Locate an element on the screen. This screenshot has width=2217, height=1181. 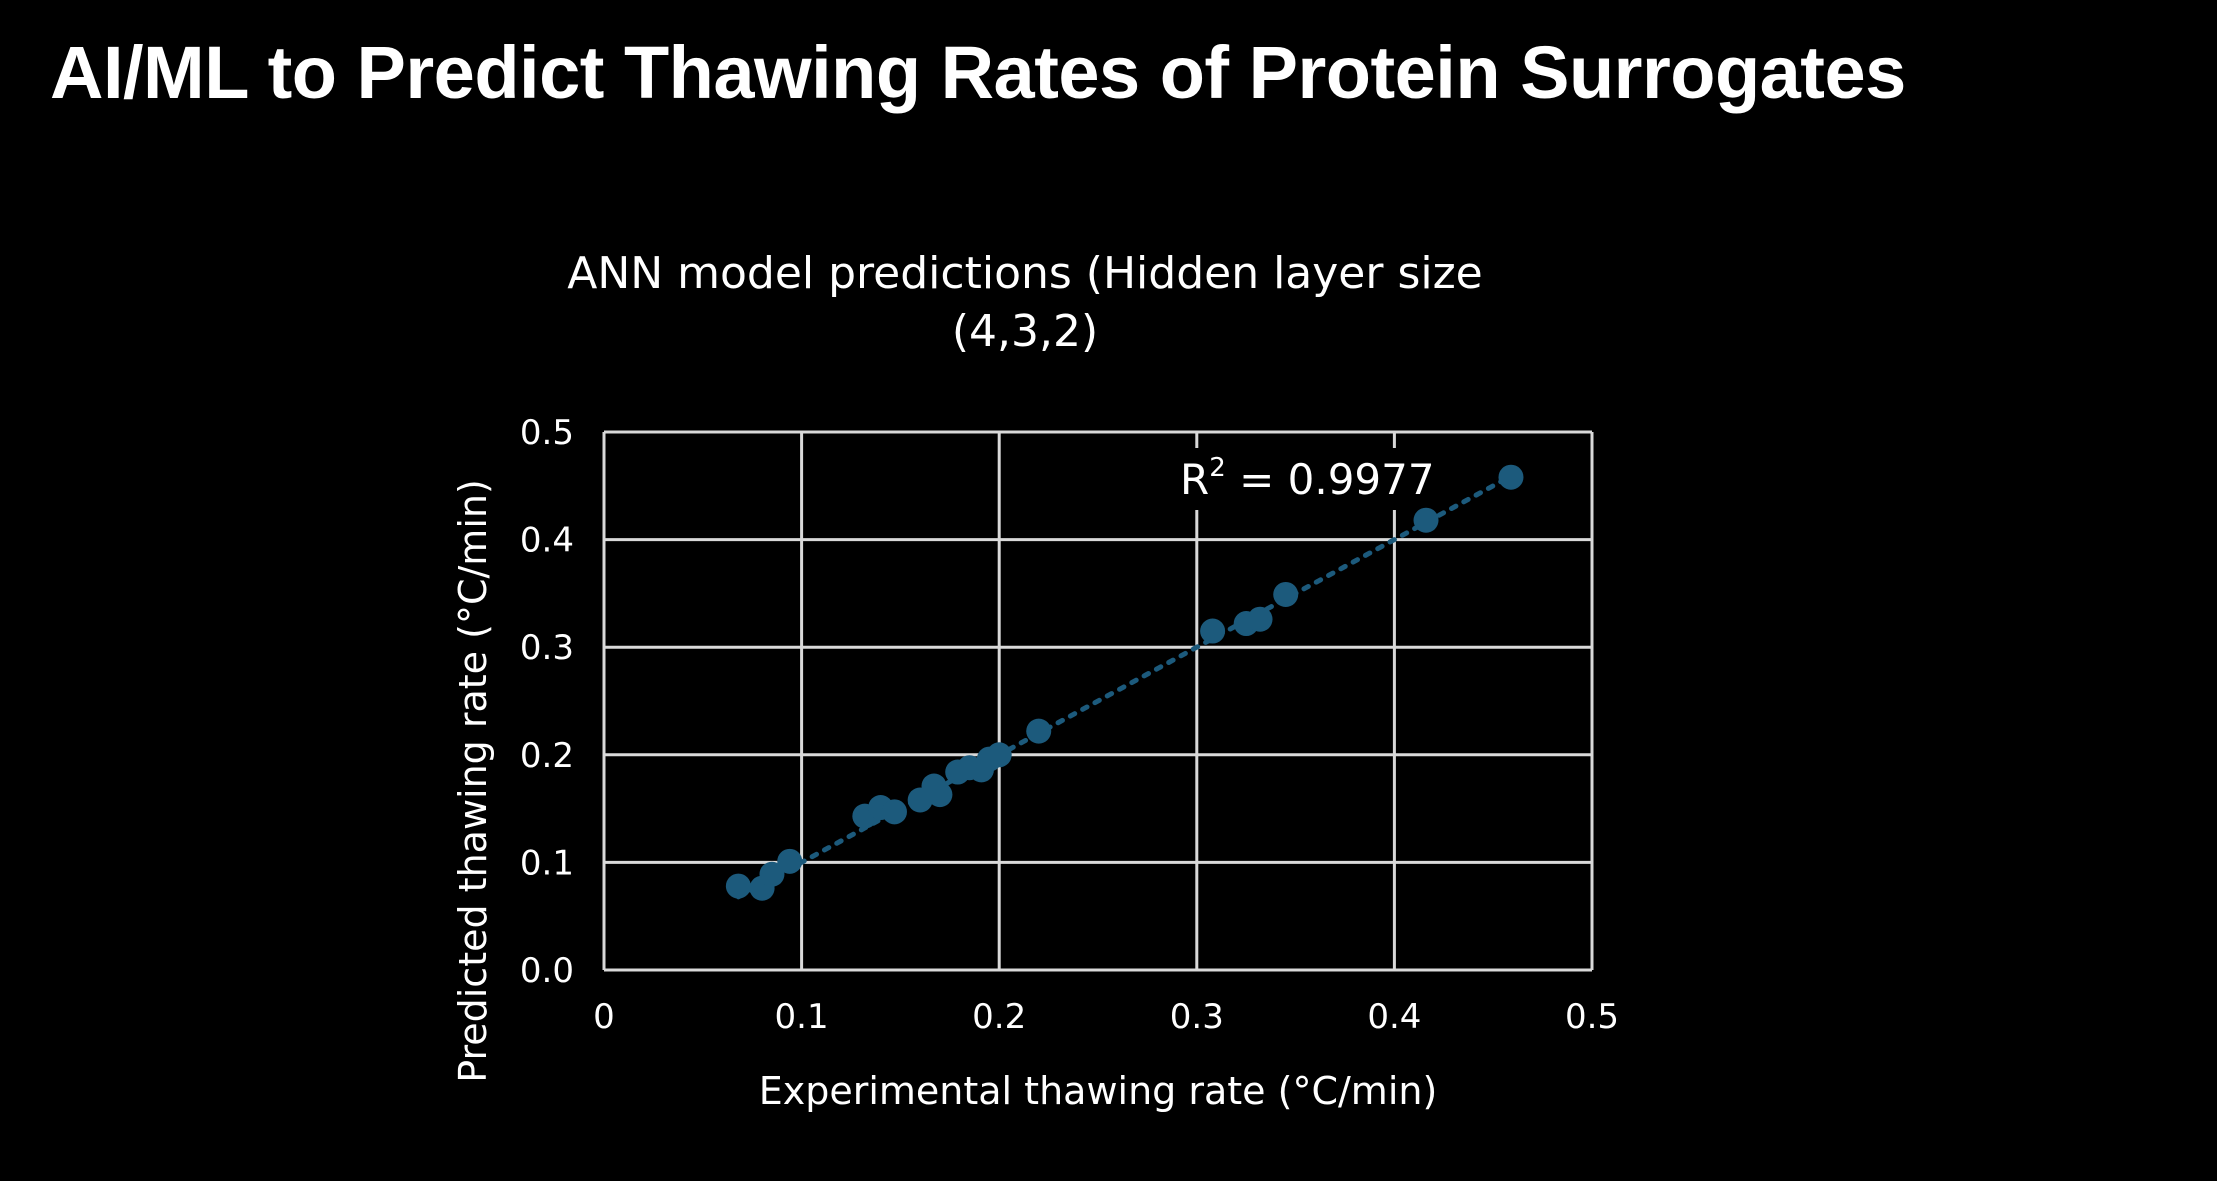
r-squared-superscript: 2 is located at coordinates (1217, 468).